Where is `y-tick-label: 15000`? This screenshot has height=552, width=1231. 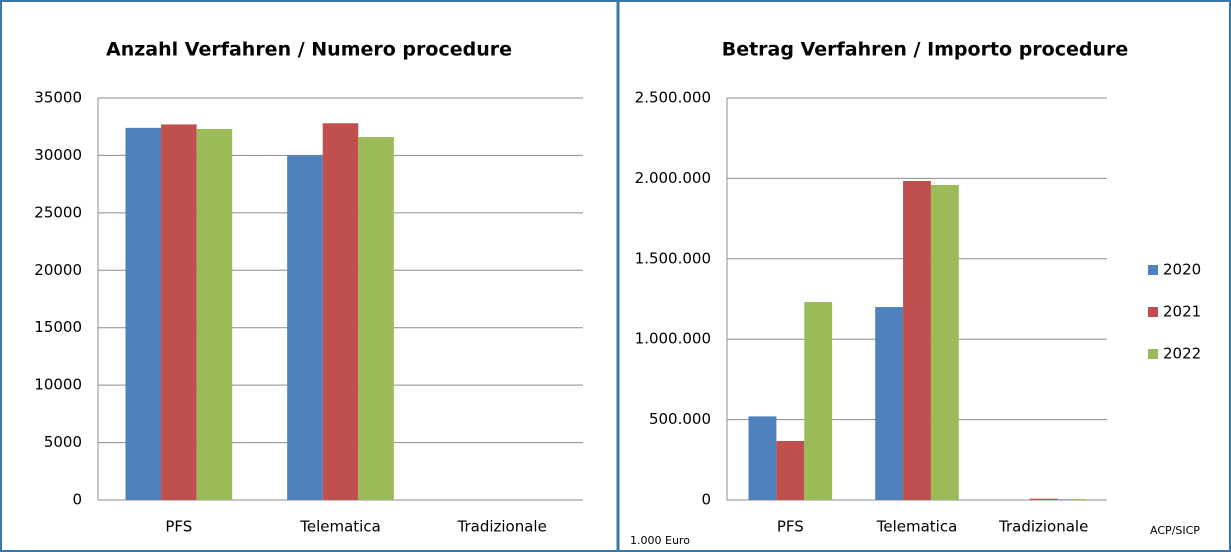 y-tick-label: 15000 is located at coordinates (58, 327).